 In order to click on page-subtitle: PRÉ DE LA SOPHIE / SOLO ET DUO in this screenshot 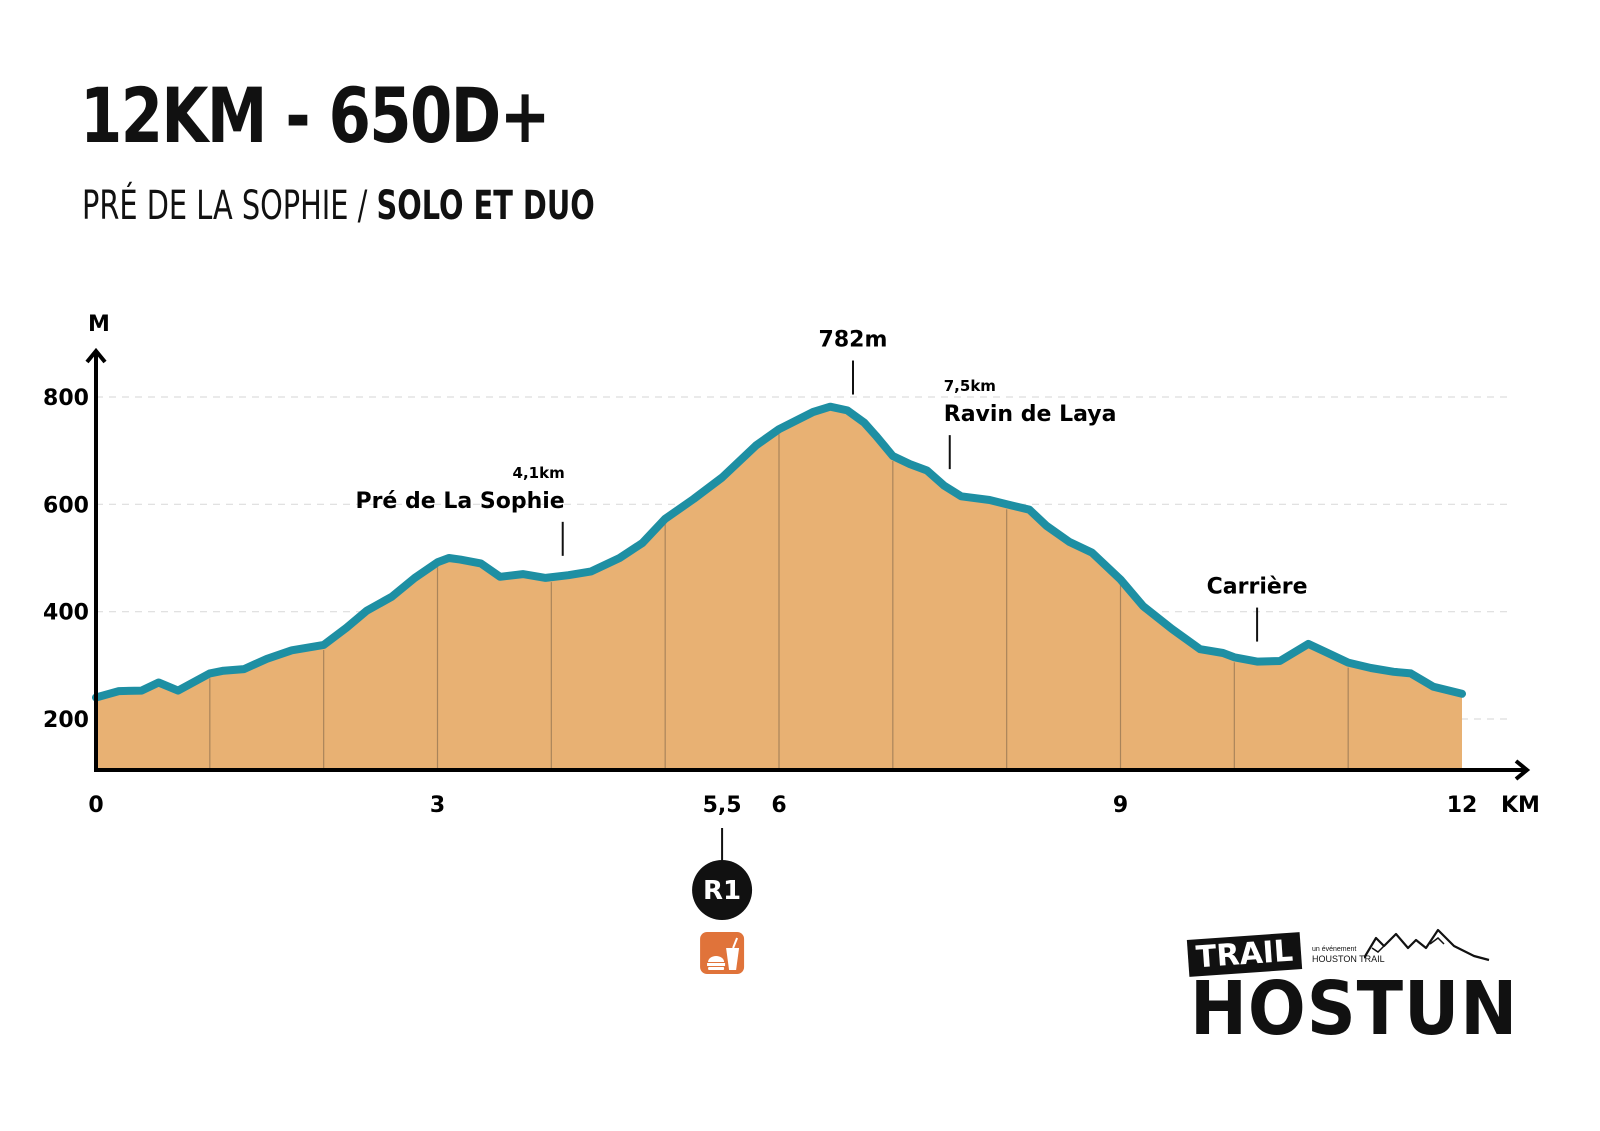, I will do `click(338, 206)`.